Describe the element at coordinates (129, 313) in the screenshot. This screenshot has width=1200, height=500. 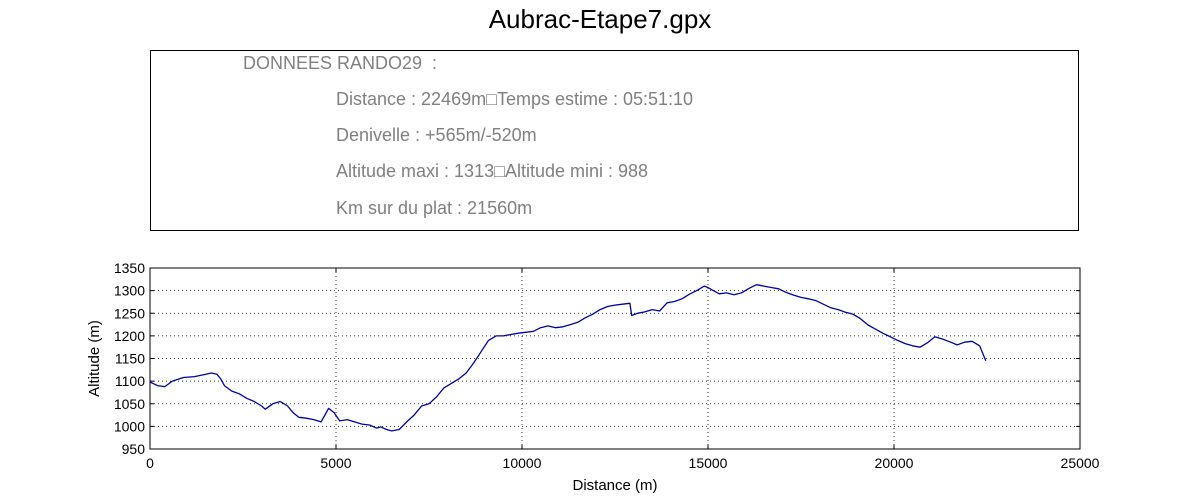
I see `y-tick-label: 1250` at that location.